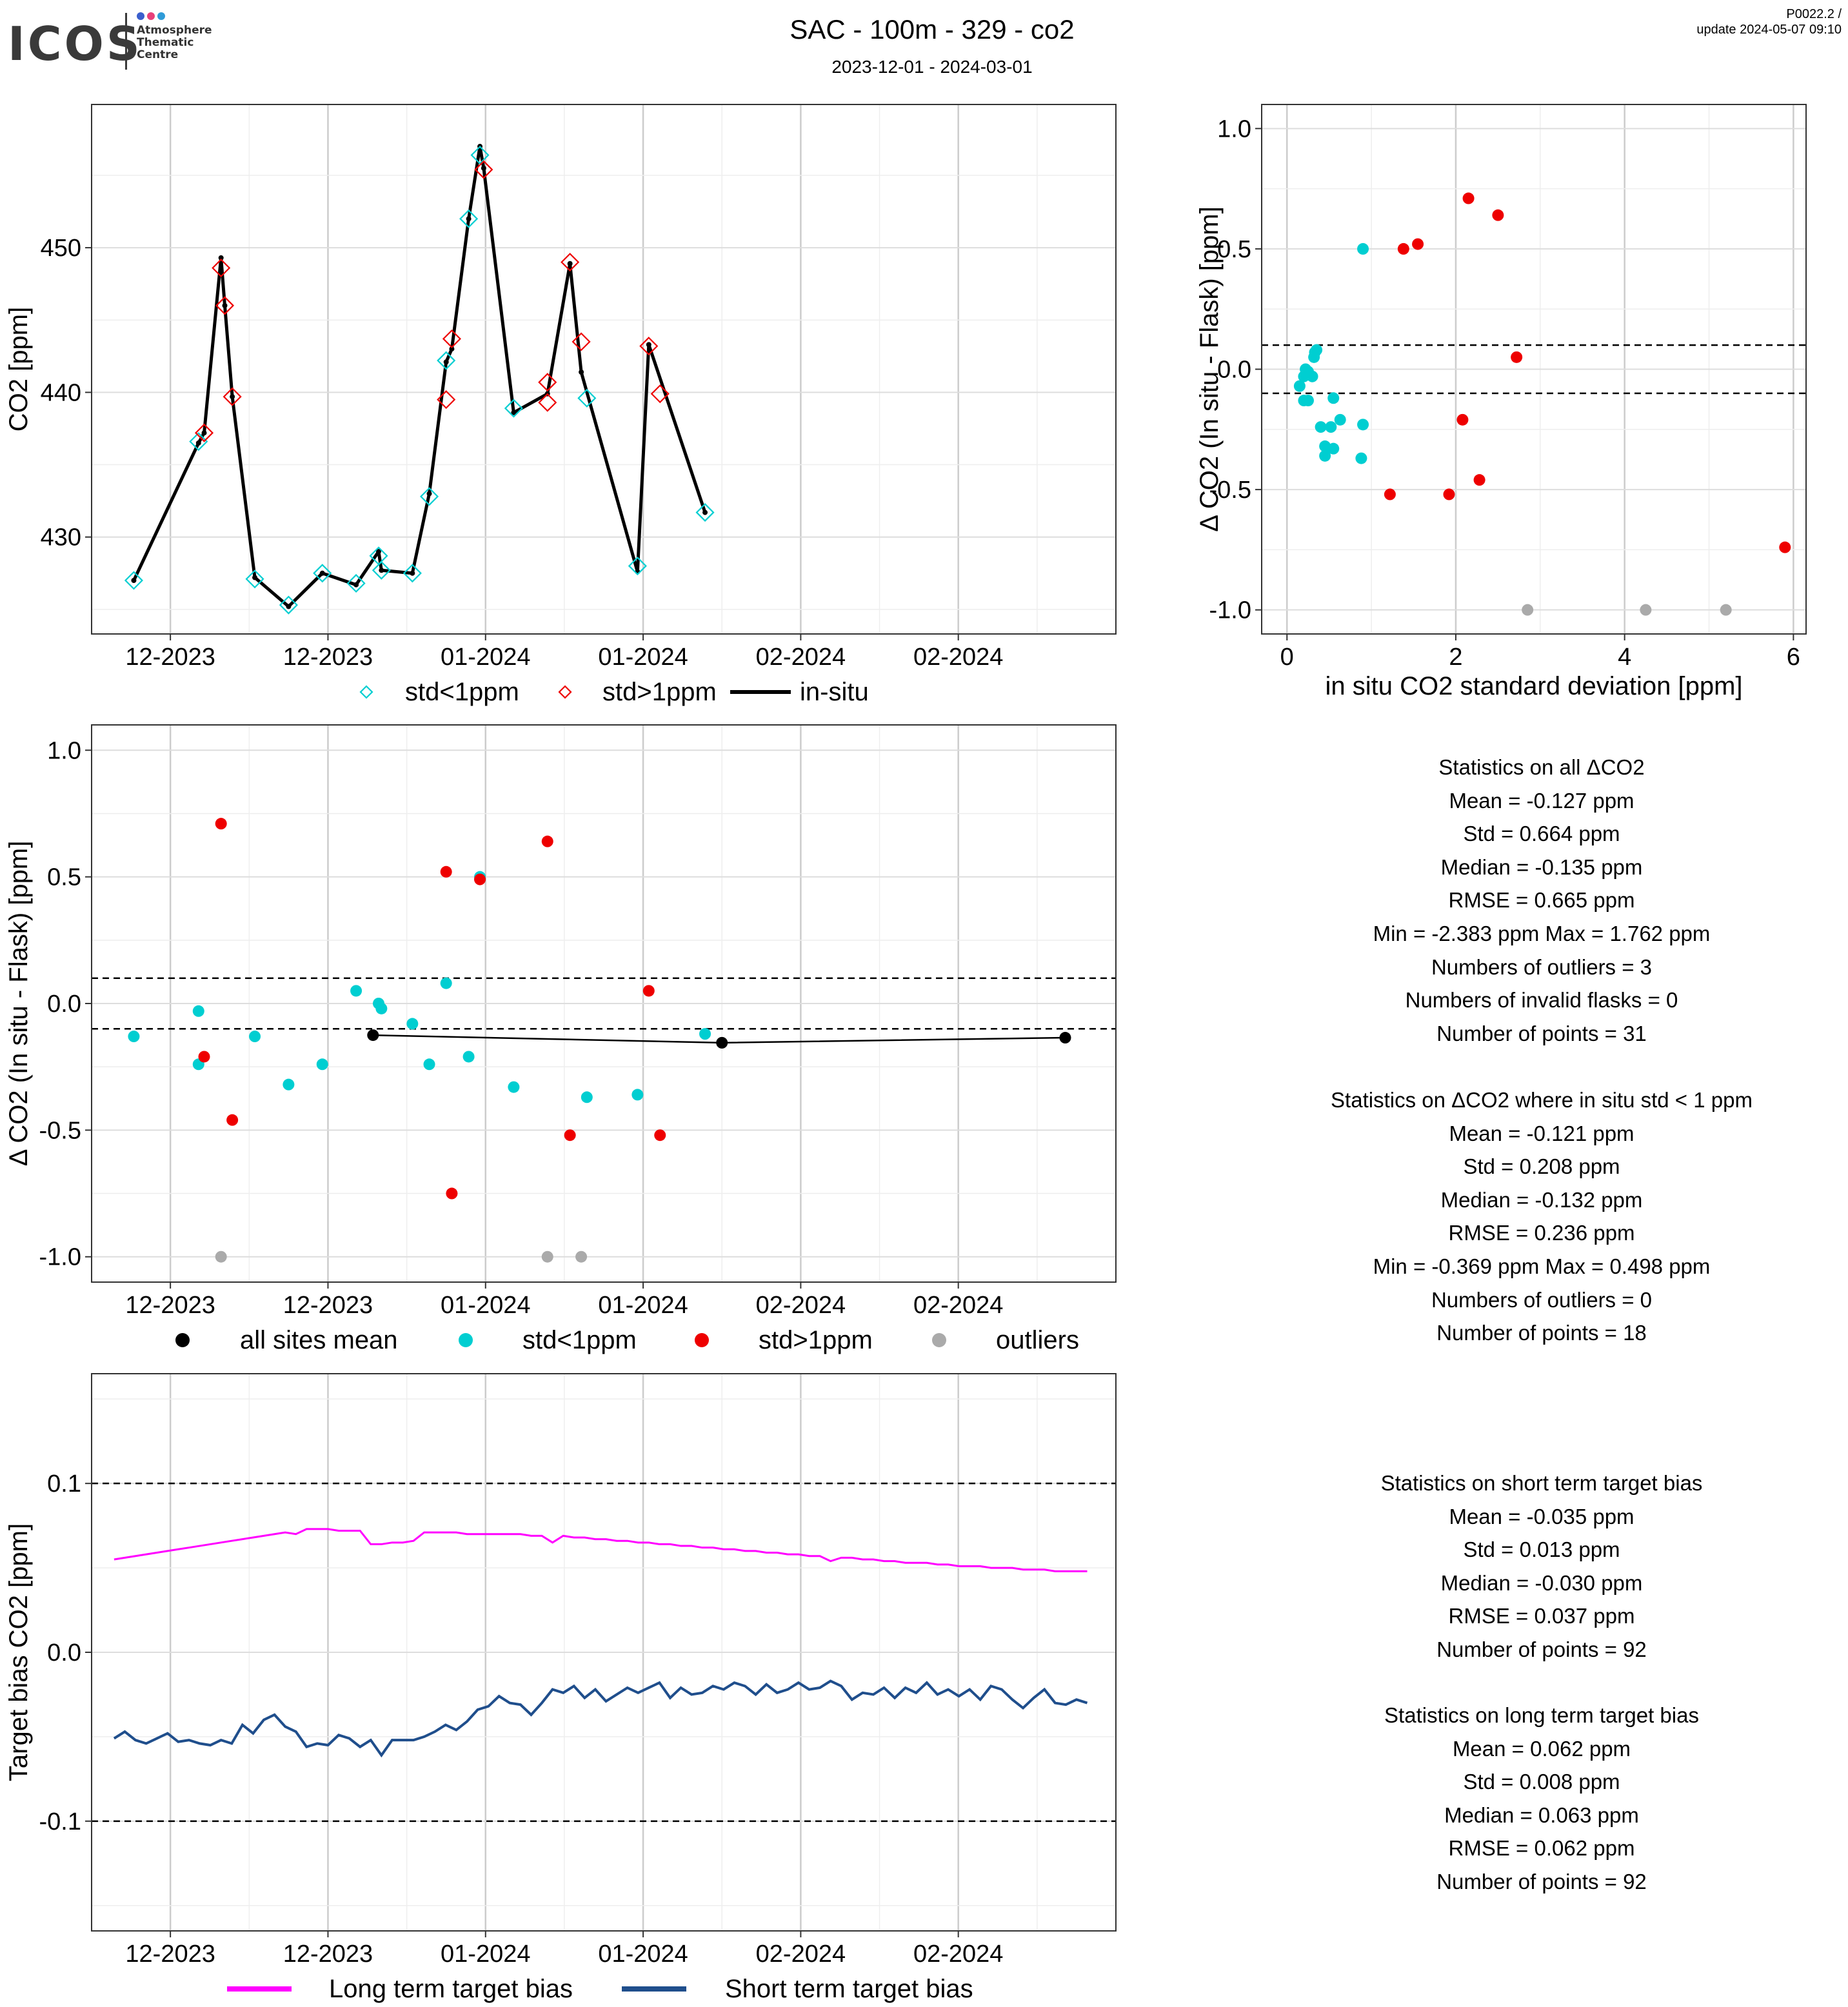 This screenshot has height=2007, width=1848. I want to click on y-tick-label: 0.1, so click(64, 1484).